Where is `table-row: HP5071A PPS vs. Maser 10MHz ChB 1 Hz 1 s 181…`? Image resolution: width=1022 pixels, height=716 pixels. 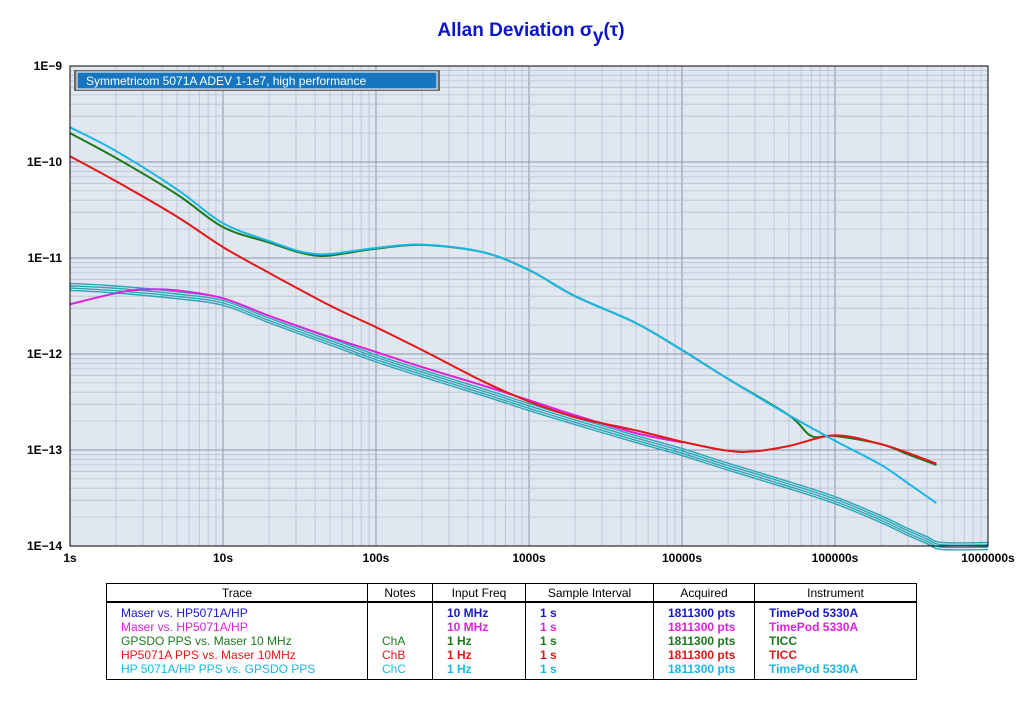 table-row: HP5071A PPS vs. Maser 10MHz ChB 1 Hz 1 s 181… is located at coordinates (511, 655).